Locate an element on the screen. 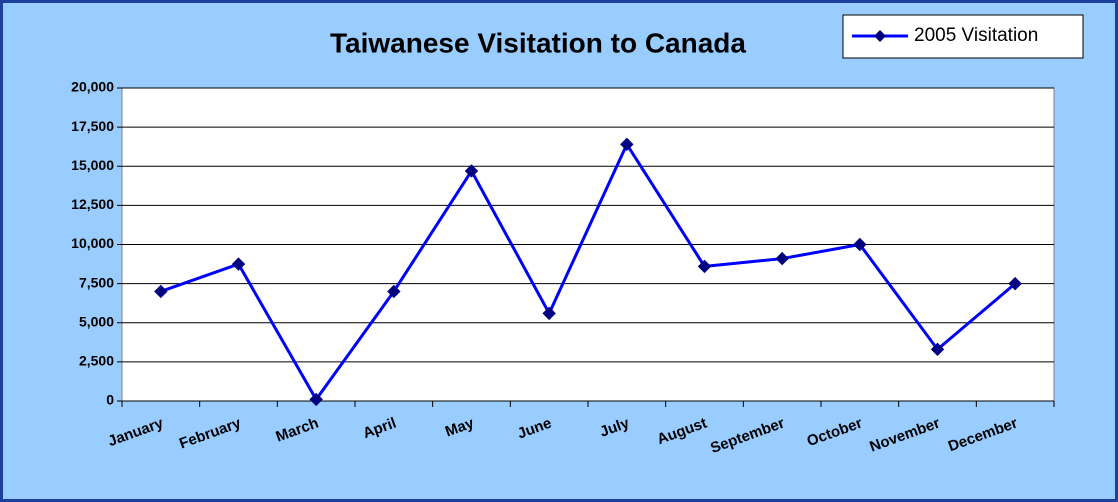 The width and height of the screenshot is (1118, 502). y-tick-label: 17,500 is located at coordinates (92, 126).